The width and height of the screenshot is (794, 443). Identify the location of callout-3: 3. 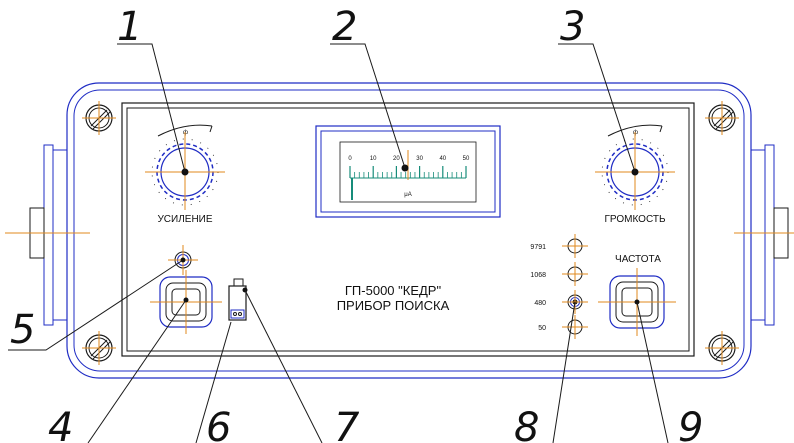
(572, 27).